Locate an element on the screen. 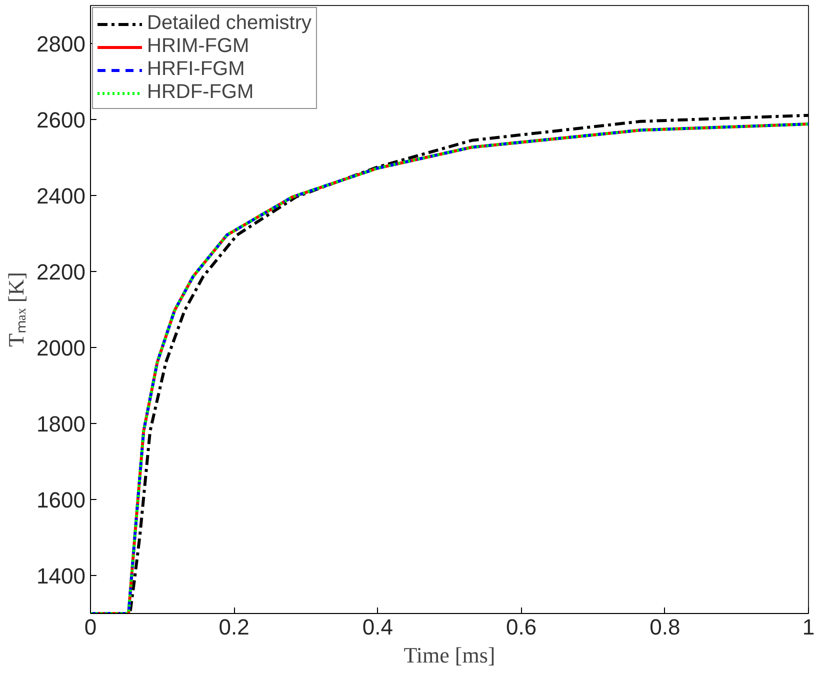  y-tick-label: 1400 is located at coordinates (61, 576).